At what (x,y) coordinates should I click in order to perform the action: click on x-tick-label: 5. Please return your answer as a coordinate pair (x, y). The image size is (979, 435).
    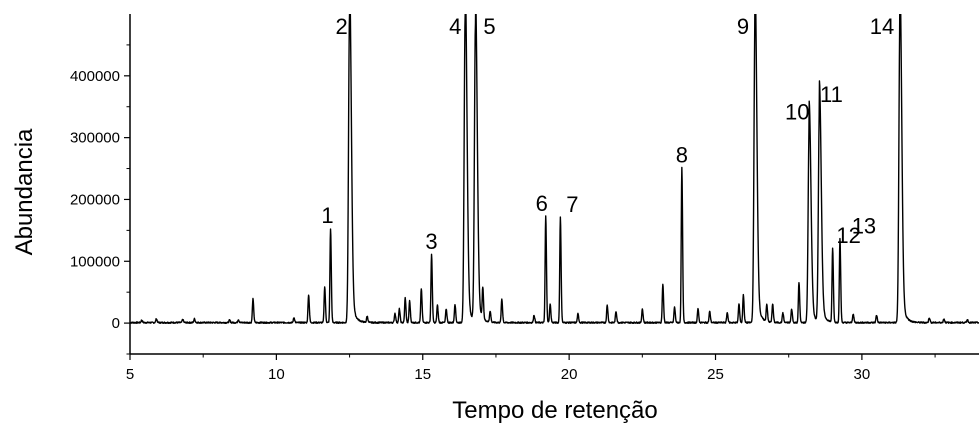
    Looking at the image, I should click on (130, 374).